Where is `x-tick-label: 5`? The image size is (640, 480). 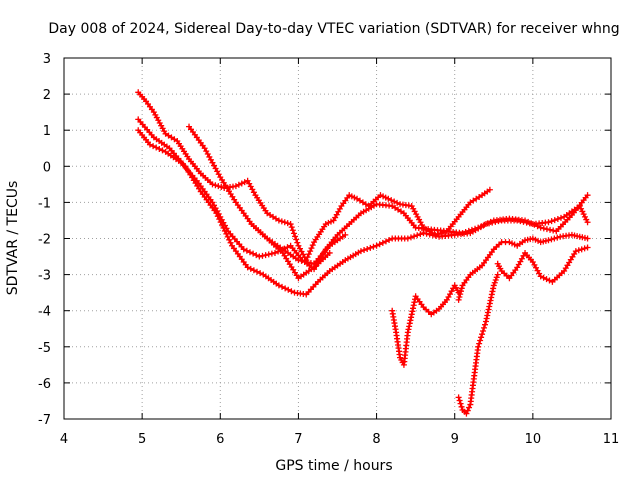
x-tick-label: 5 is located at coordinates (142, 439).